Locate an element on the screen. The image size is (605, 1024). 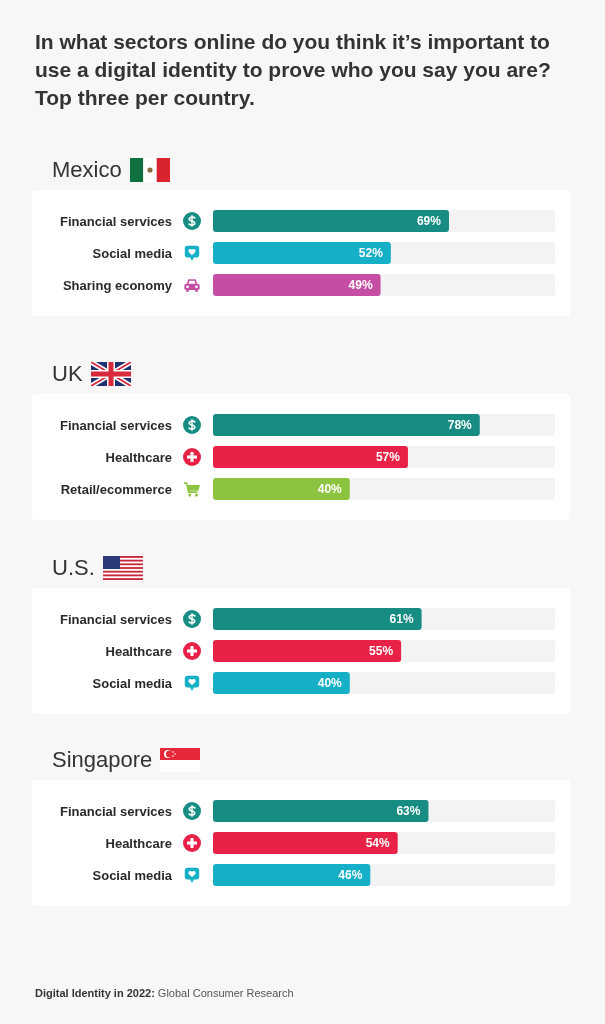
data-label: 46% is located at coordinates (350, 875).